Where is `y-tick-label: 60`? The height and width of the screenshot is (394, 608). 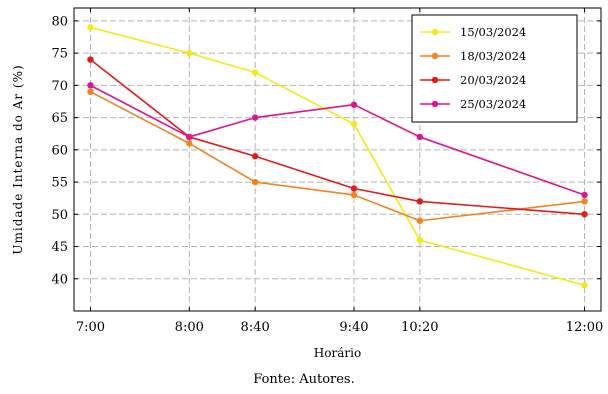 y-tick-label: 60 is located at coordinates (59, 150).